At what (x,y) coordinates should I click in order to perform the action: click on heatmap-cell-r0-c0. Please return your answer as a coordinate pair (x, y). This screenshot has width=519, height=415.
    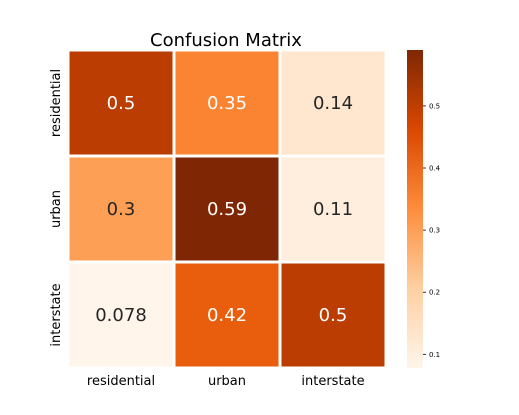
    Looking at the image, I should click on (121, 103).